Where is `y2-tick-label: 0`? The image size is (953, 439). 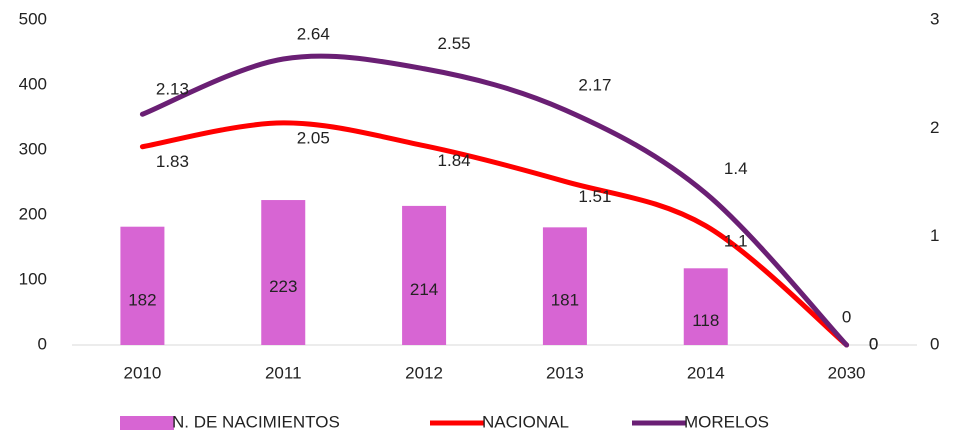
y2-tick-label: 0 is located at coordinates (934, 343).